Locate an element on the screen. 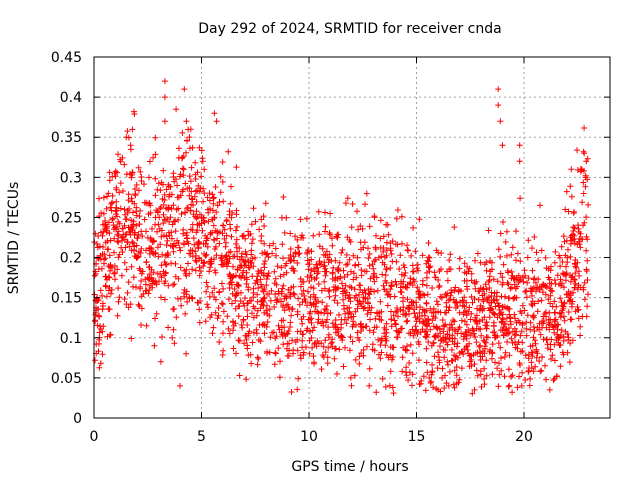  y-axis-label: SRMTID / TECUs is located at coordinates (14, 238).